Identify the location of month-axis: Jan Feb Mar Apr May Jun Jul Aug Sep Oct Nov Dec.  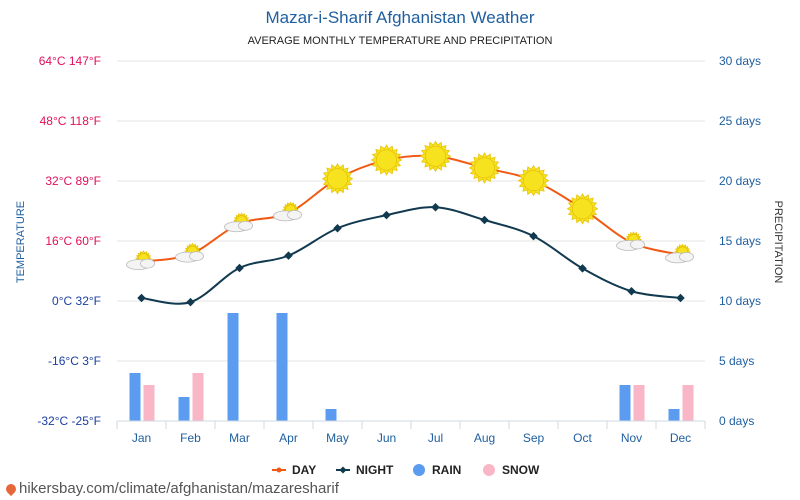
(411, 432).